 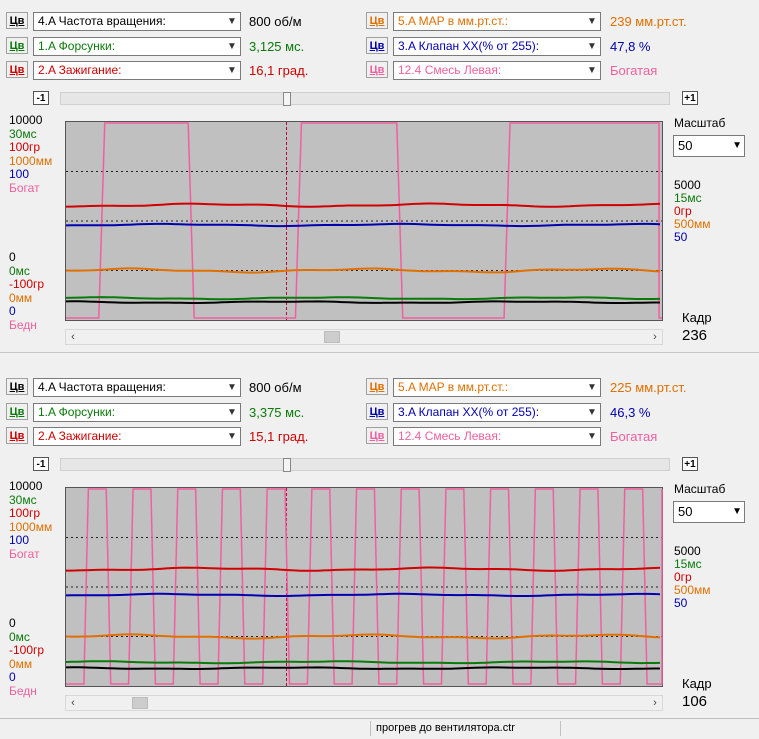 I want to click on injector-series, so click(x=363, y=298).